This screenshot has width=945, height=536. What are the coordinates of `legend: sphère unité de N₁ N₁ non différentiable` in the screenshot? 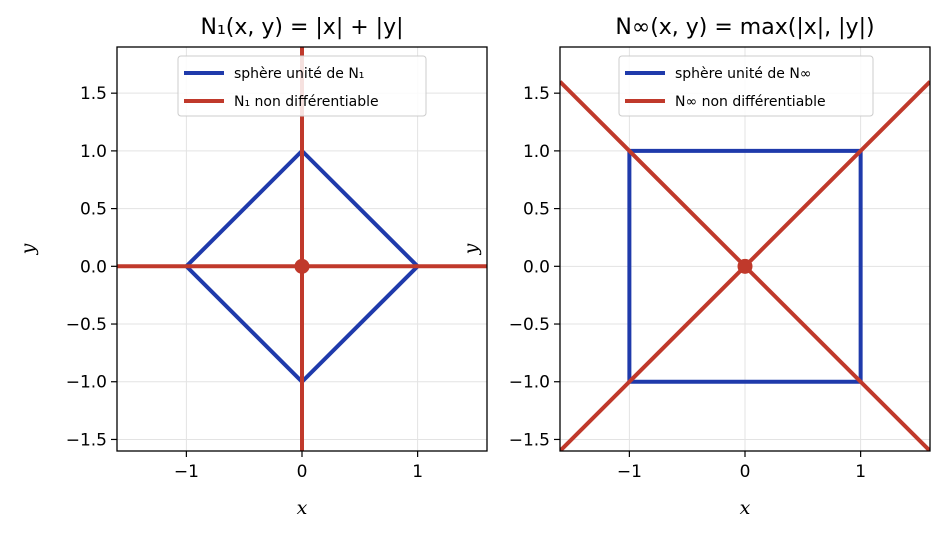 It's located at (302, 86).